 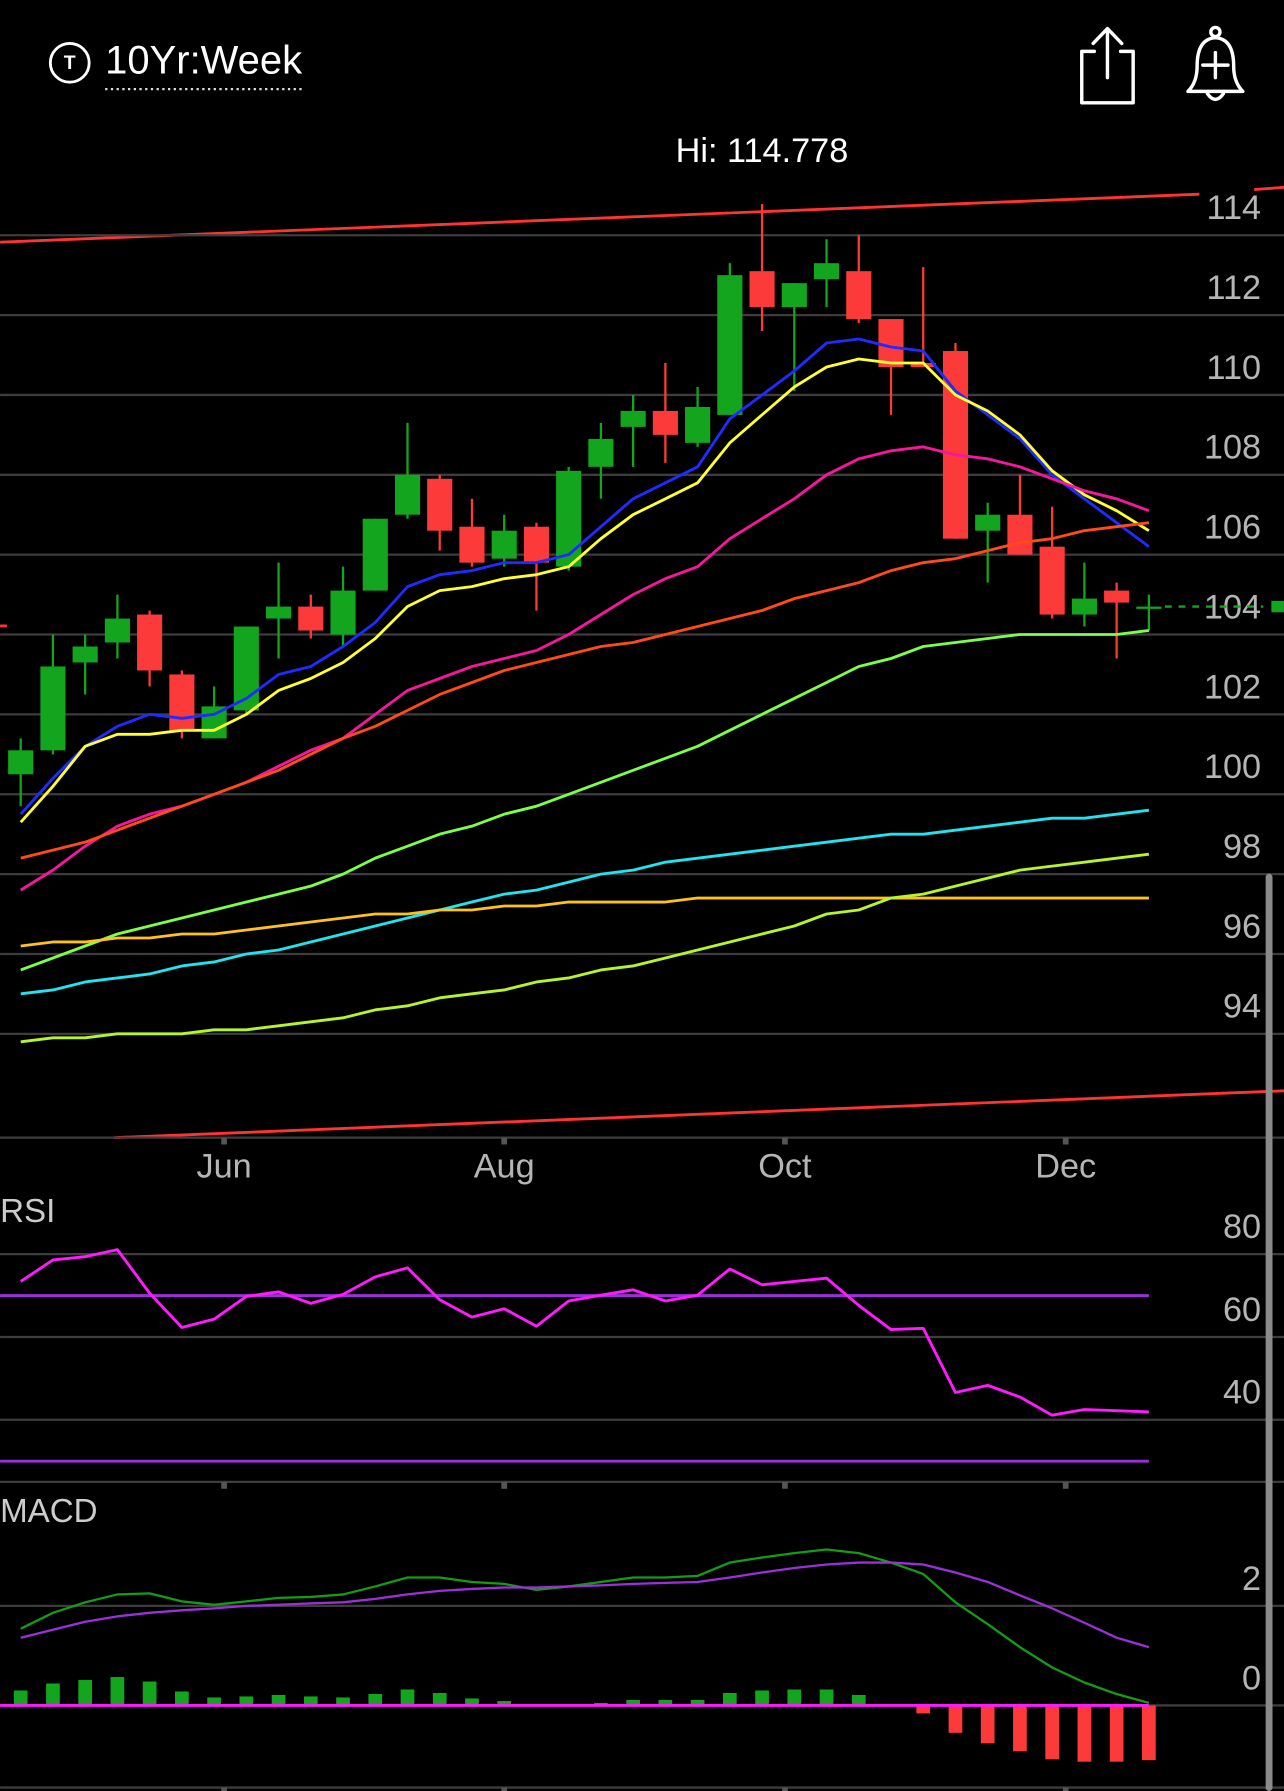 I want to click on badge-letter: T, so click(x=70, y=63).